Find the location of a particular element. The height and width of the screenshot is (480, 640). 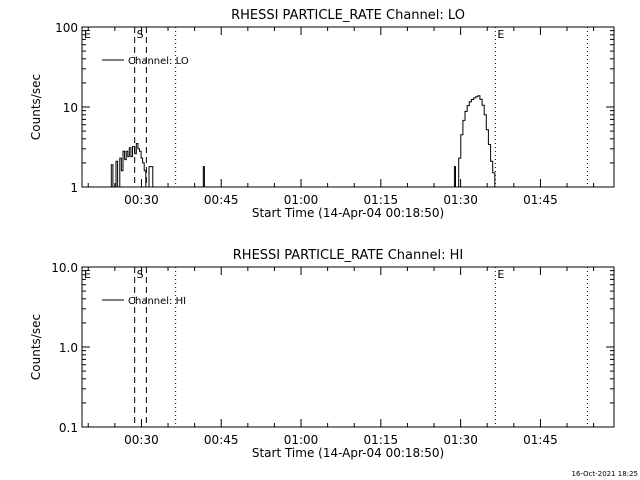

legend-label: Channel: HI is located at coordinates (157, 301).